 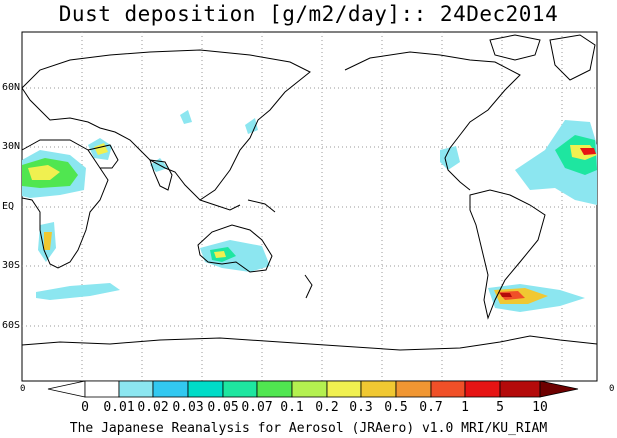 What do you see at coordinates (8, 206) in the screenshot?
I see `lat-label-eq: EQ` at bounding box center [8, 206].